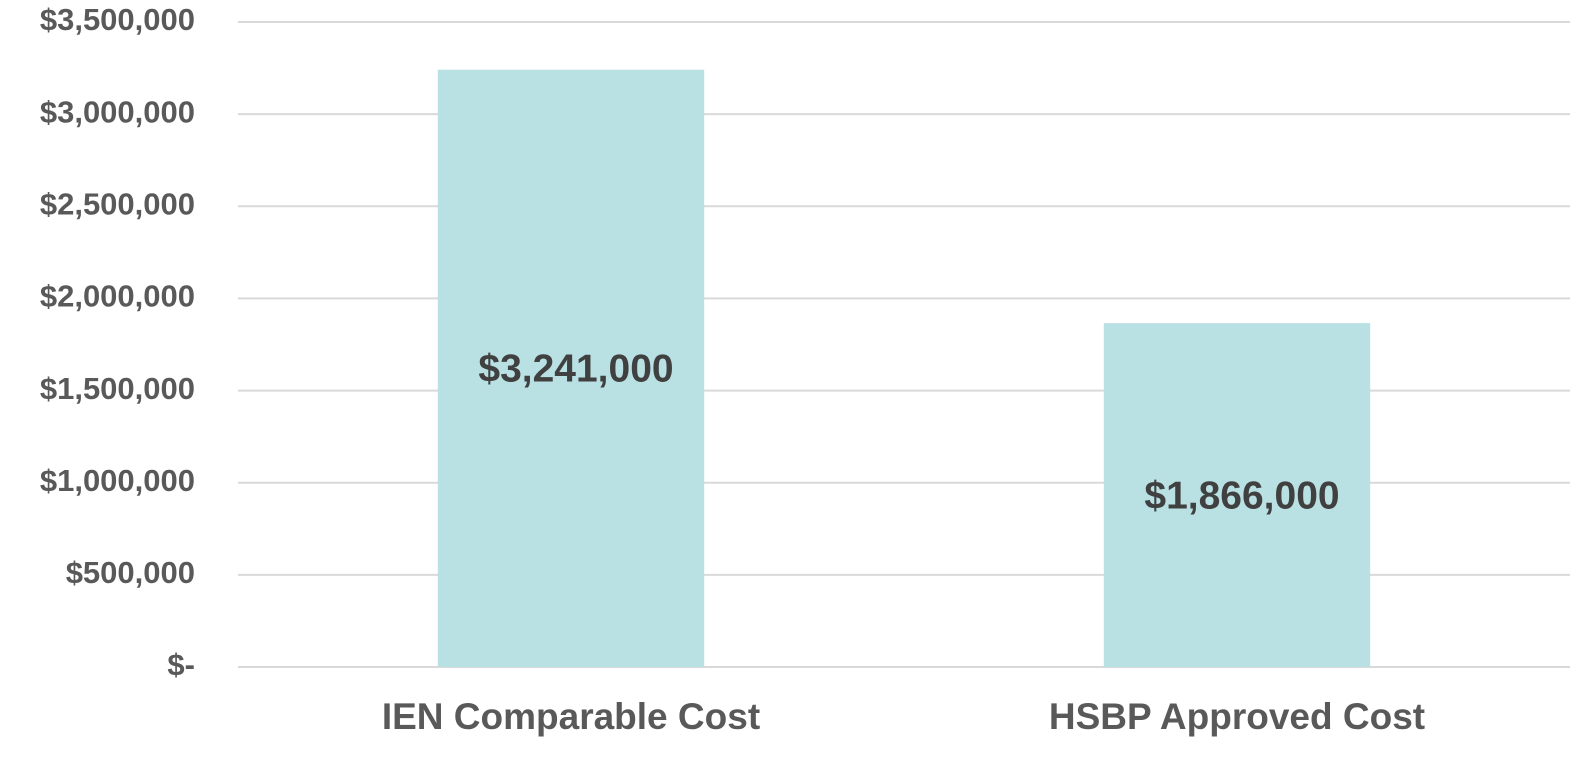 This screenshot has width=1589, height=757. I want to click on y-tick-label: $-, so click(181, 664).